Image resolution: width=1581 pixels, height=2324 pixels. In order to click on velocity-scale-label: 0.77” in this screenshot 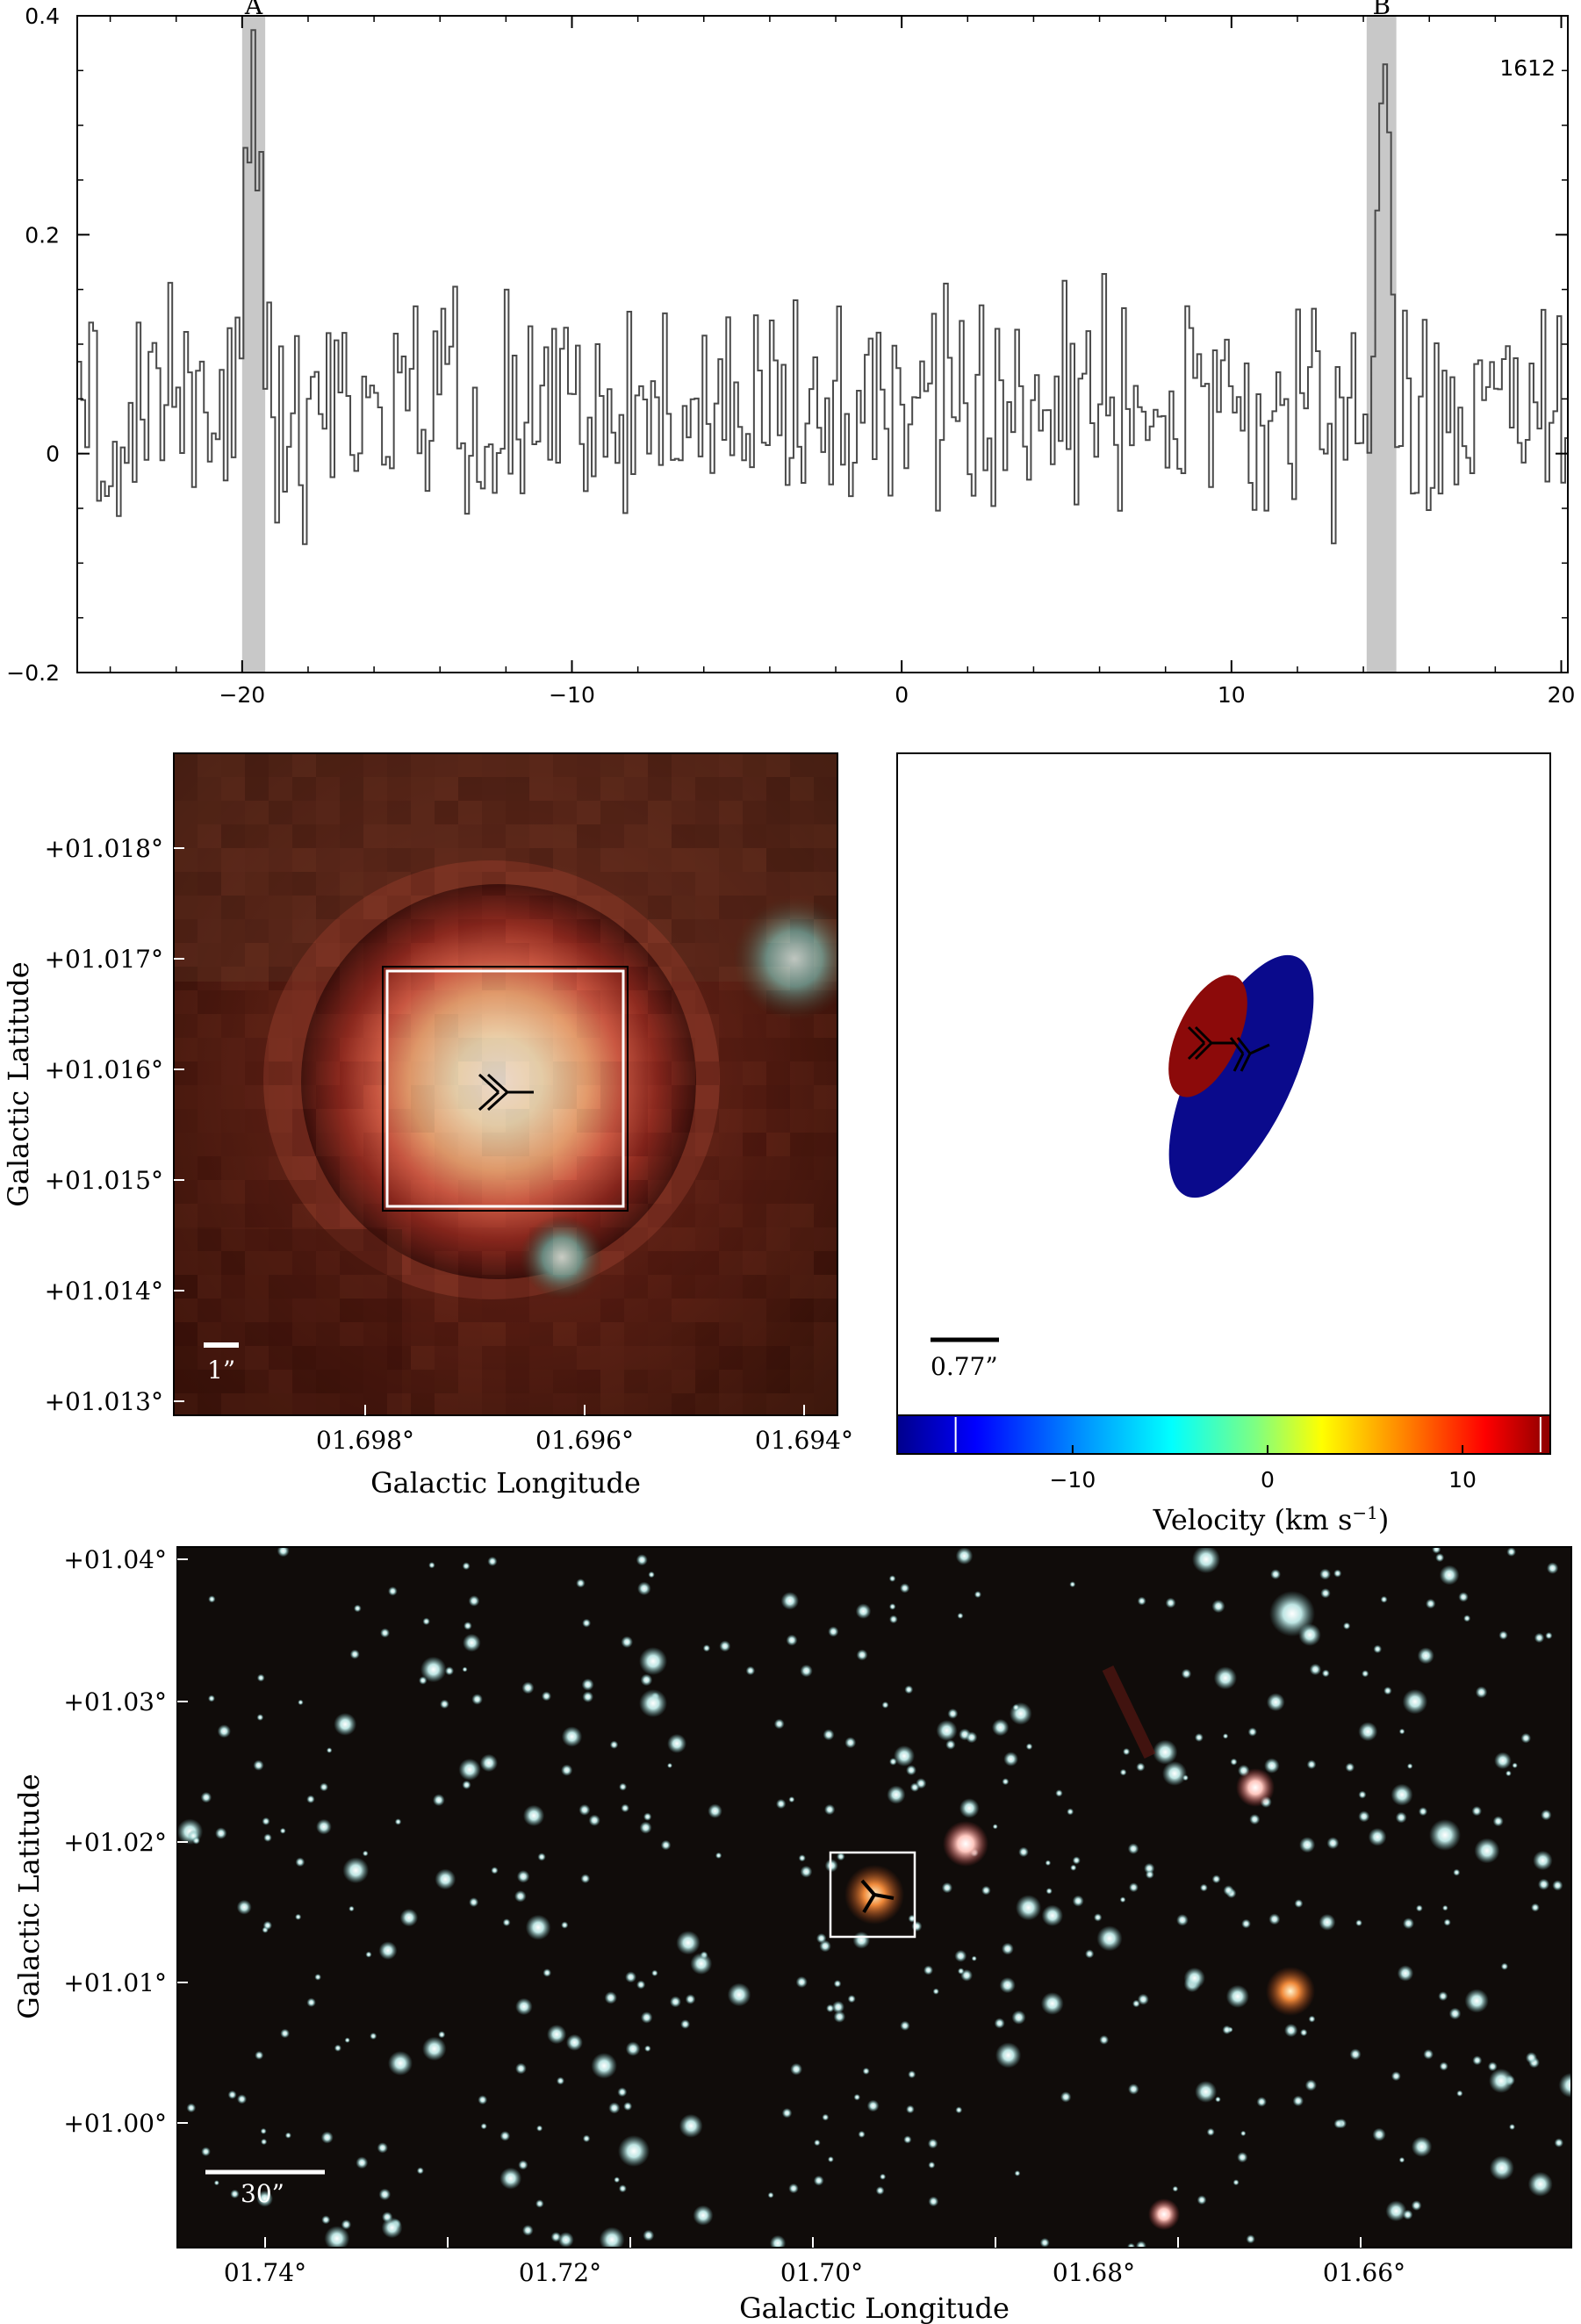, I will do `click(964, 1366)`.